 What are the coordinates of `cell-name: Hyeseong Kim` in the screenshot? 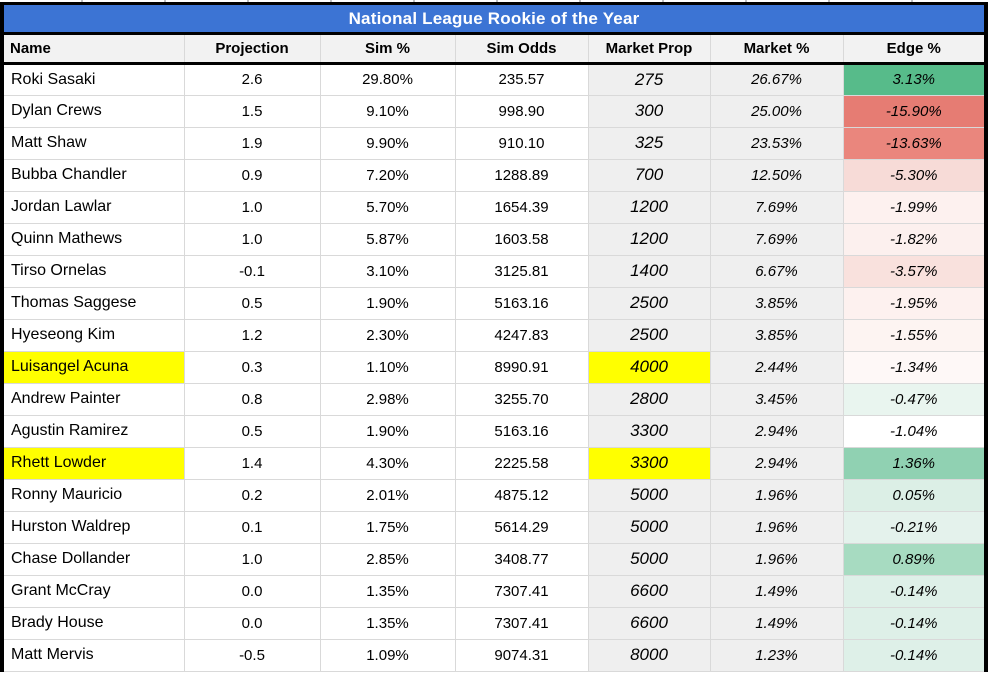 It's located at (94, 335).